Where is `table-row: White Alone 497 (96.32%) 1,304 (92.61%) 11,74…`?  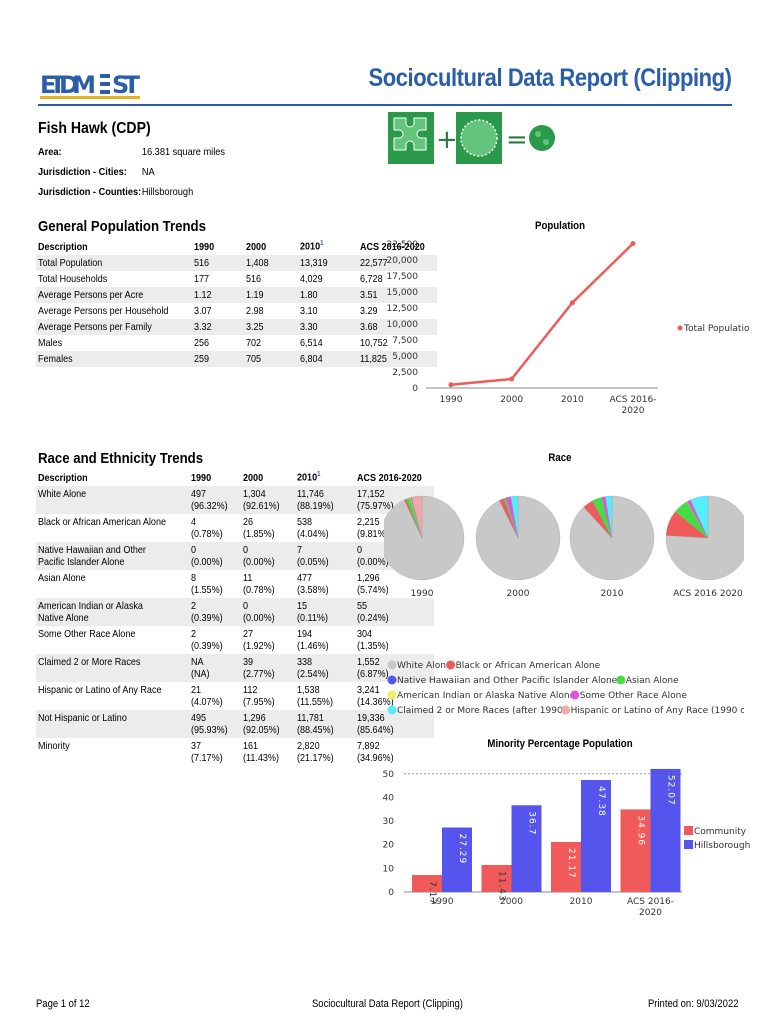 table-row: White Alone 497 (96.32%) 1,304 (92.61%) 11,74… is located at coordinates (235, 500).